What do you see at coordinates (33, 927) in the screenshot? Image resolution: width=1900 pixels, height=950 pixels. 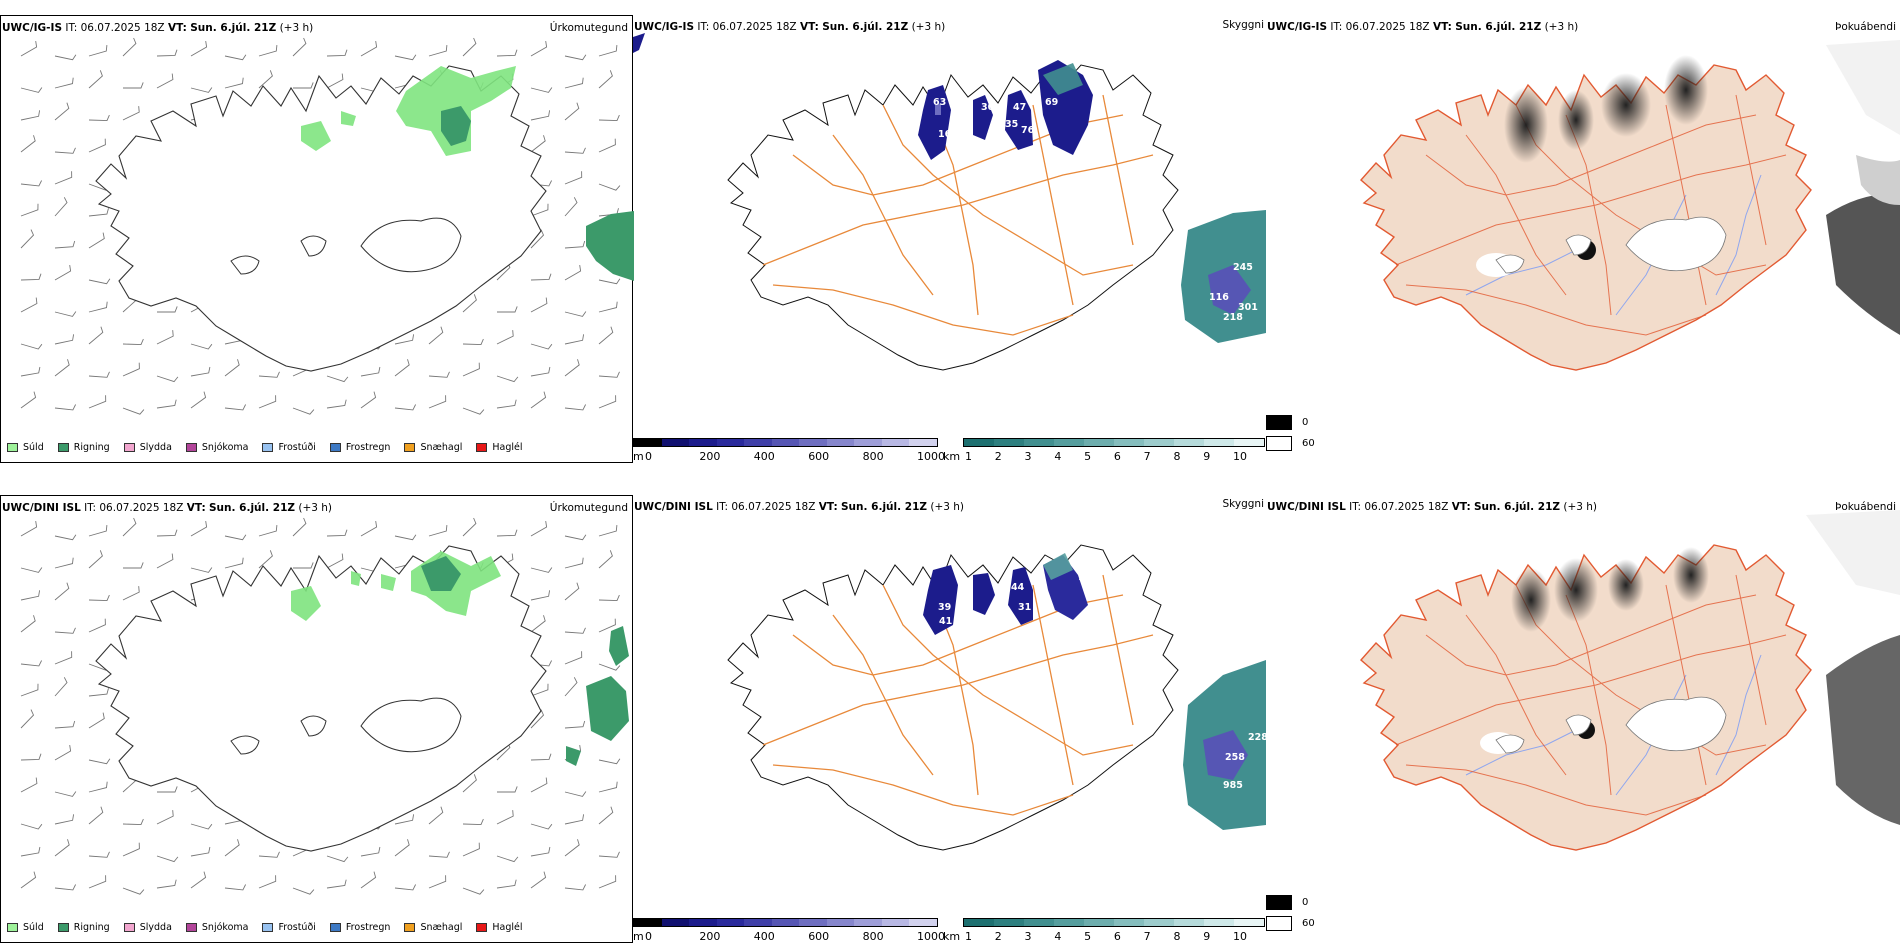 I see `legend-label: Súld` at bounding box center [33, 927].